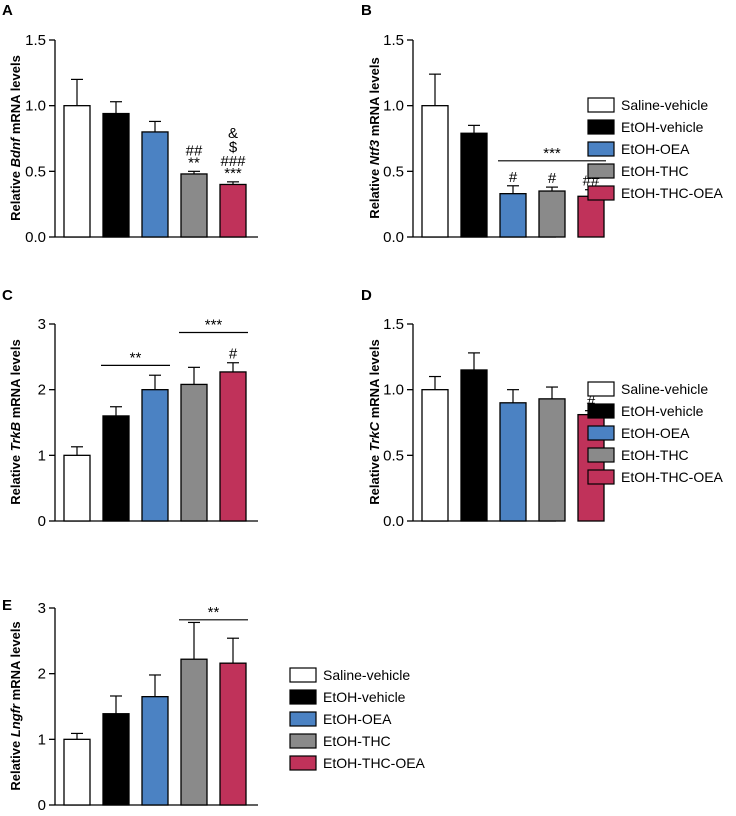  What do you see at coordinates (374, 137) in the screenshot?
I see `y-axis-label: Relative Ntf3 mRNA levels` at bounding box center [374, 137].